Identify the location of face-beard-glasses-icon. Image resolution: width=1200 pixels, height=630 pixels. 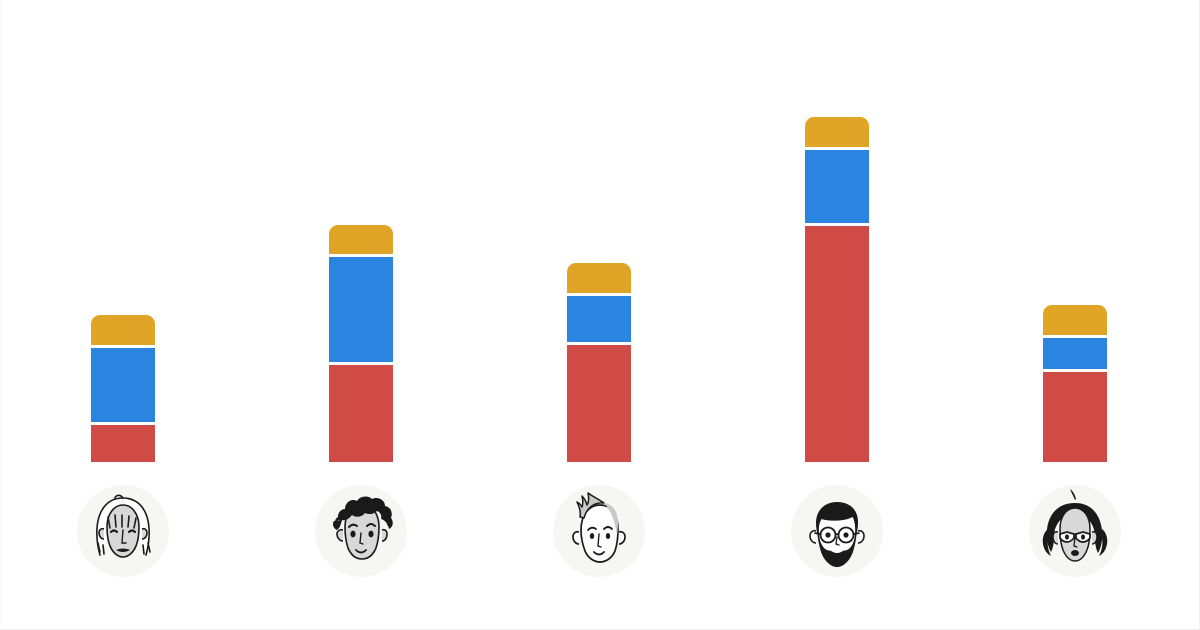
(837, 531).